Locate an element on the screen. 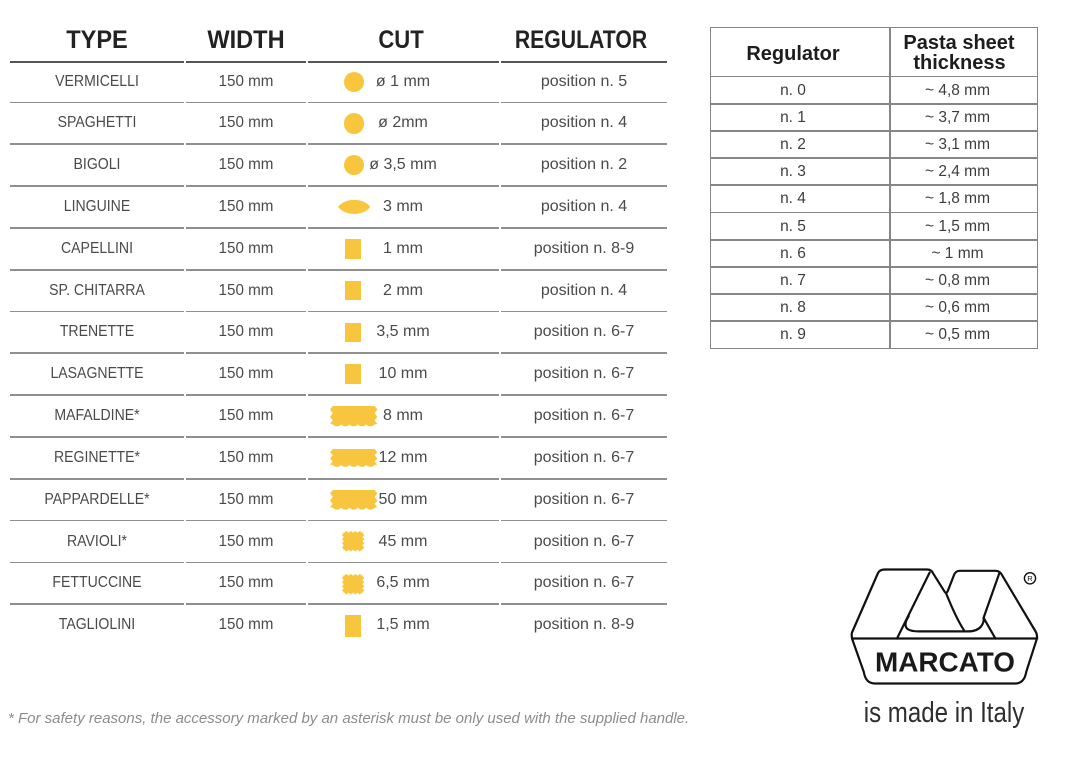 The image size is (1065, 757). svg-text: R is located at coordinates (1030, 578).